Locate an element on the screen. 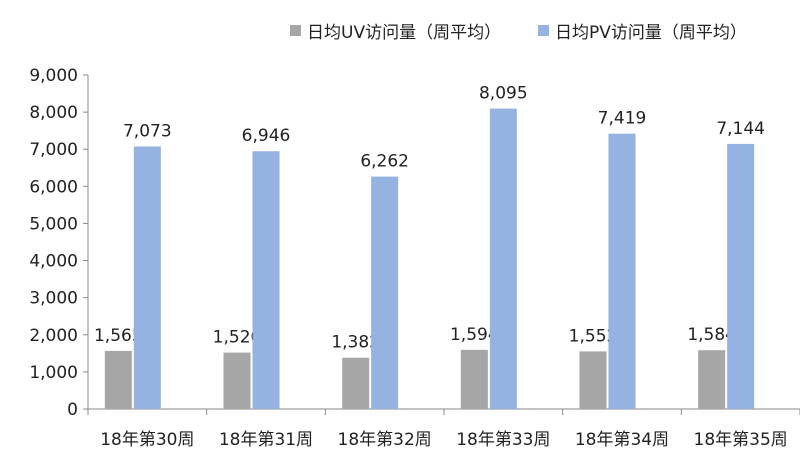 This screenshot has width=800, height=468. chart-legend: 日均UV访问量（周平均） 日均PV访问量（周平均） is located at coordinates (400, 34).